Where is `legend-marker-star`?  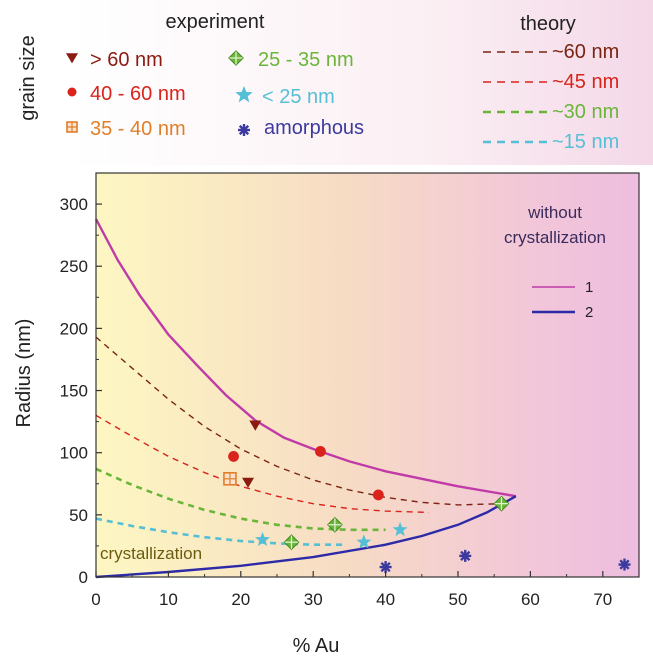 legend-marker-star is located at coordinates (244, 94).